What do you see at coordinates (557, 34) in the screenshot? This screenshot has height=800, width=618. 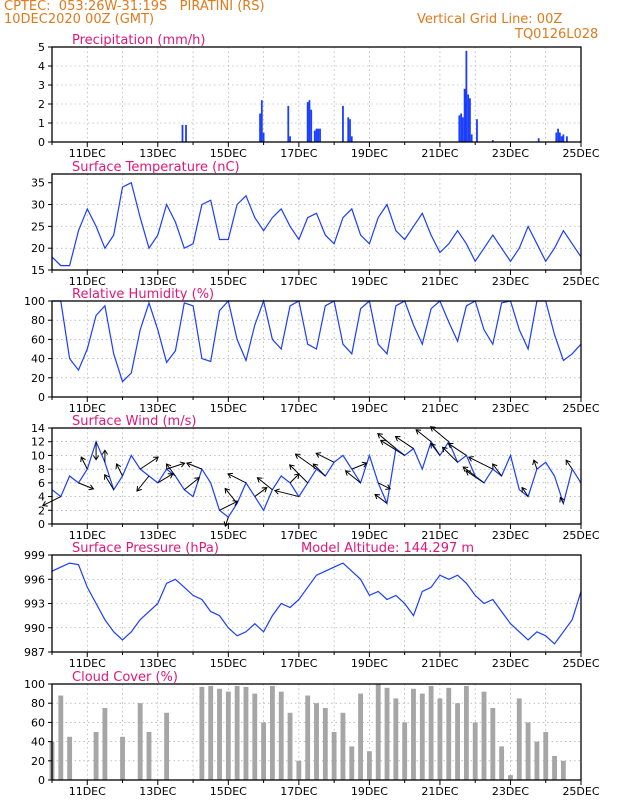 I see `model-header: TQ0126L028` at bounding box center [557, 34].